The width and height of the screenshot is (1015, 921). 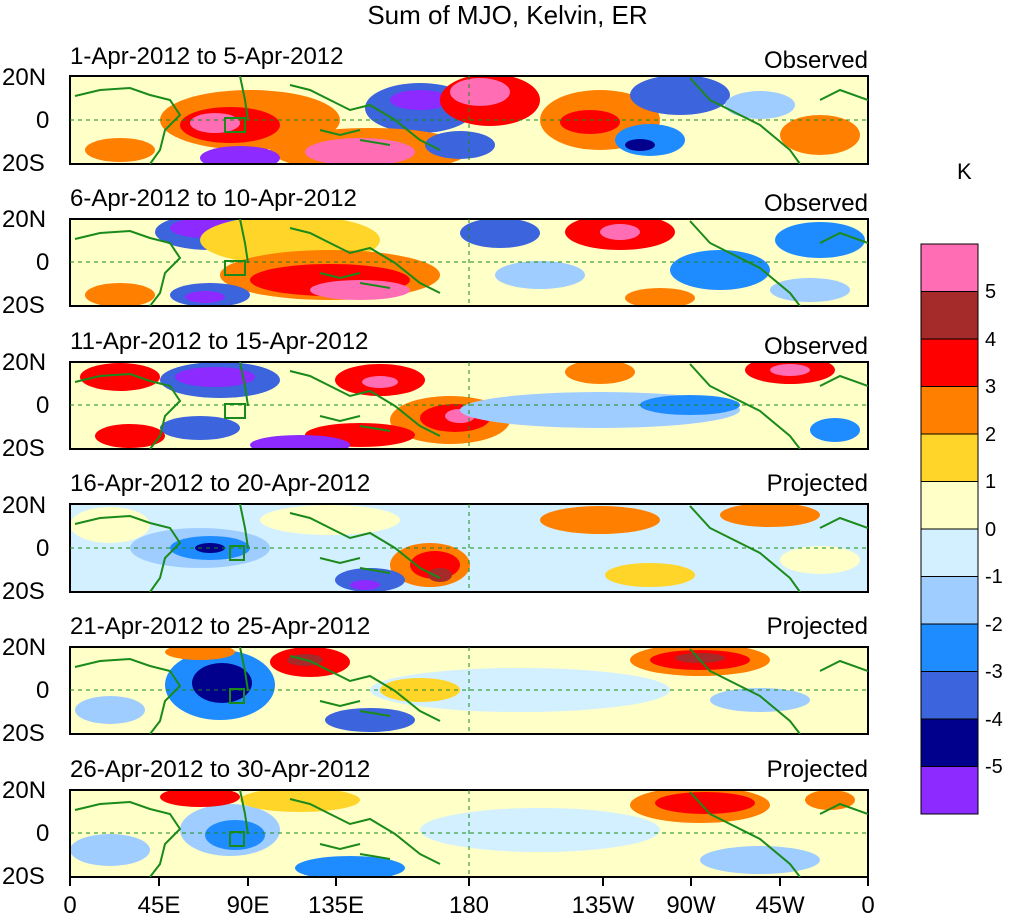 What do you see at coordinates (159, 905) in the screenshot?
I see `lon-label-45e: 45E` at bounding box center [159, 905].